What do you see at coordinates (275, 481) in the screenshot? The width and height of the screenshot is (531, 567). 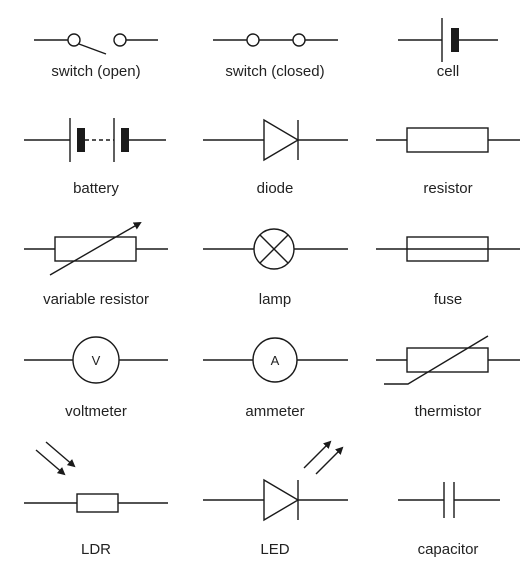 I see `led-symbol` at bounding box center [275, 481].